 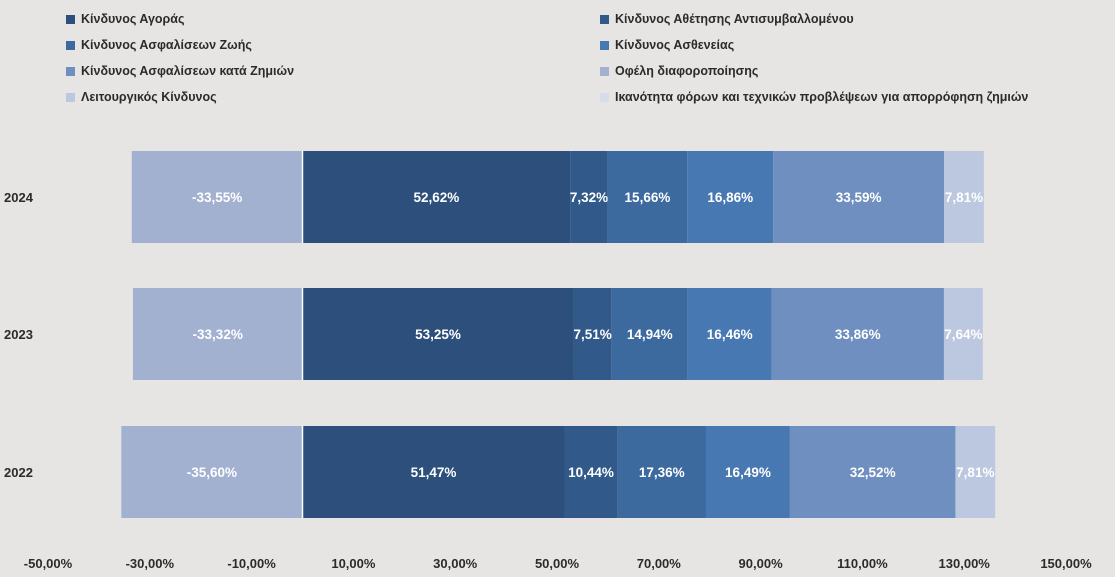 I want to click on data-label: -33,55%, so click(x=217, y=197).